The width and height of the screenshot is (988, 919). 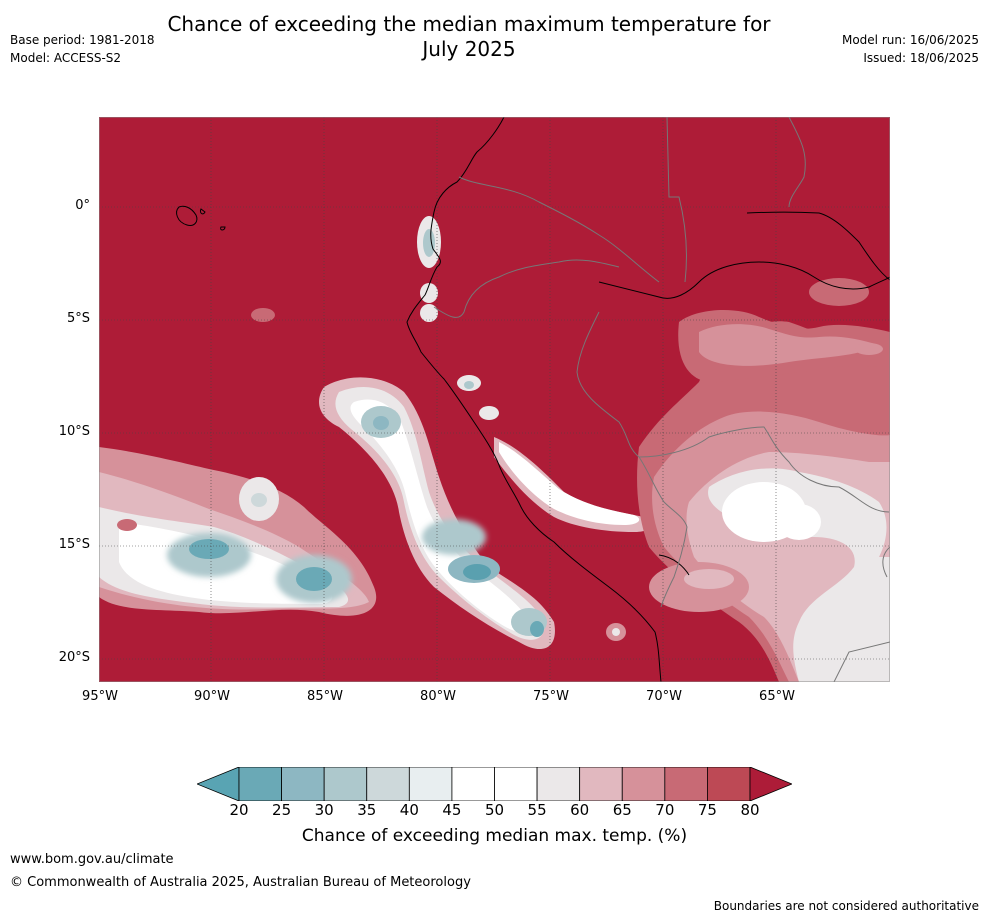 What do you see at coordinates (770, 784) in the screenshot?
I see `colorbar-high-extend` at bounding box center [770, 784].